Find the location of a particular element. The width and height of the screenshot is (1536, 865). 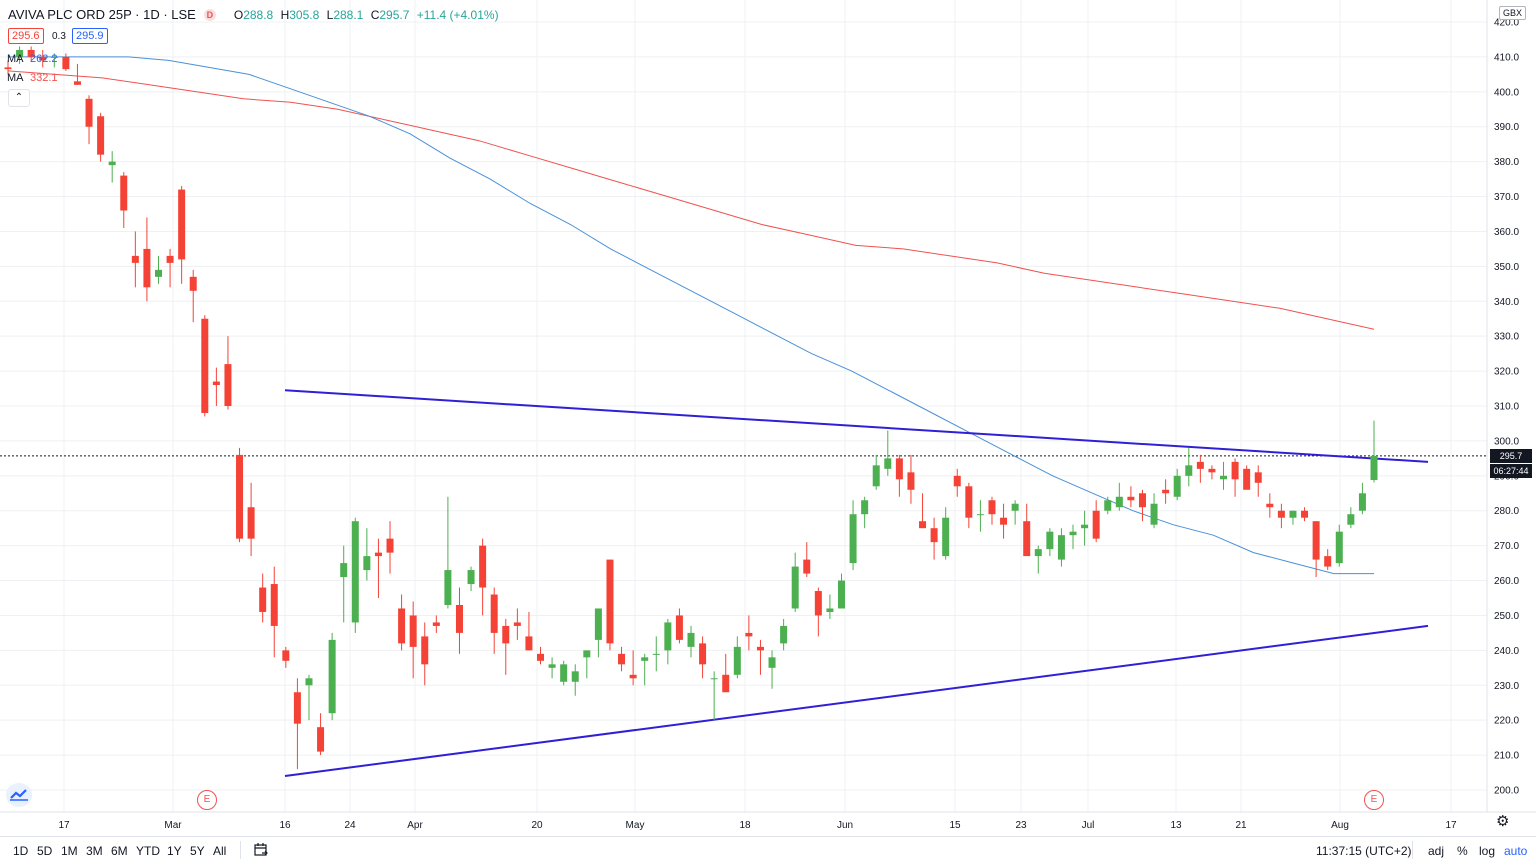

range-all: All is located at coordinates (220, 851).